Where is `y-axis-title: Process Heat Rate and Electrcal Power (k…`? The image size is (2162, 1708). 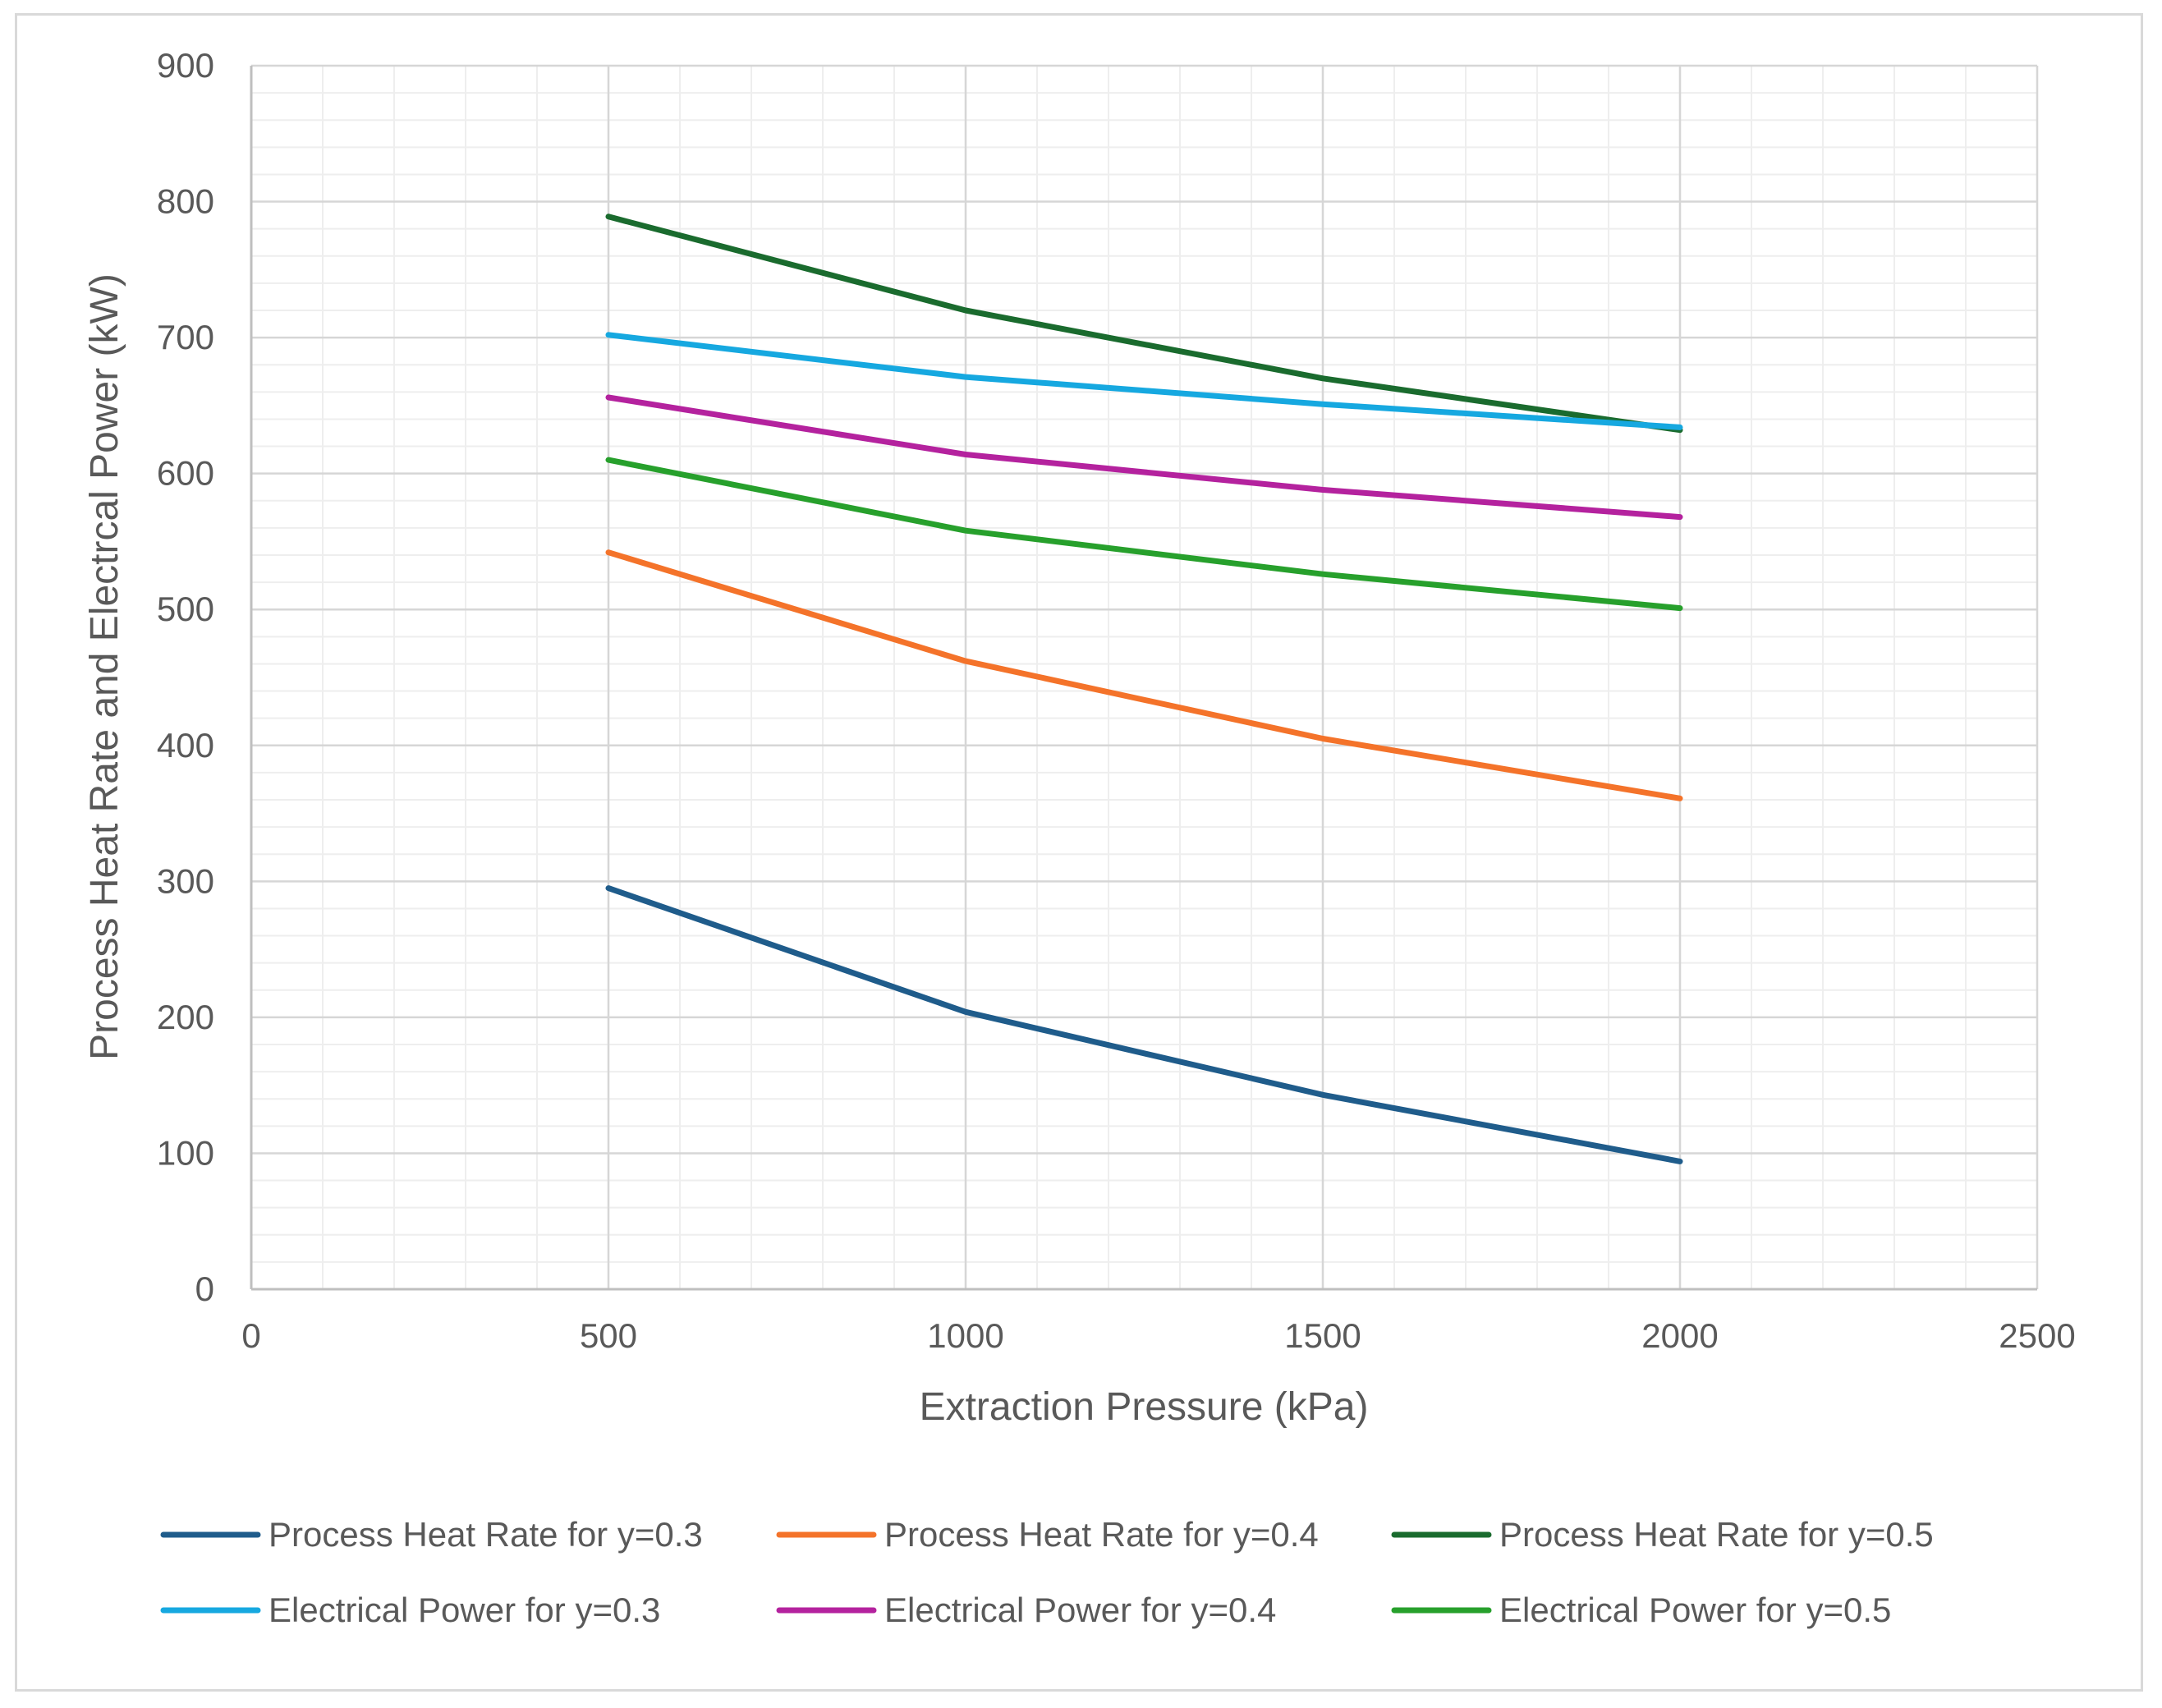
y-axis-title: Process Heat Rate and Electrcal Power (k… is located at coordinates (104, 666).